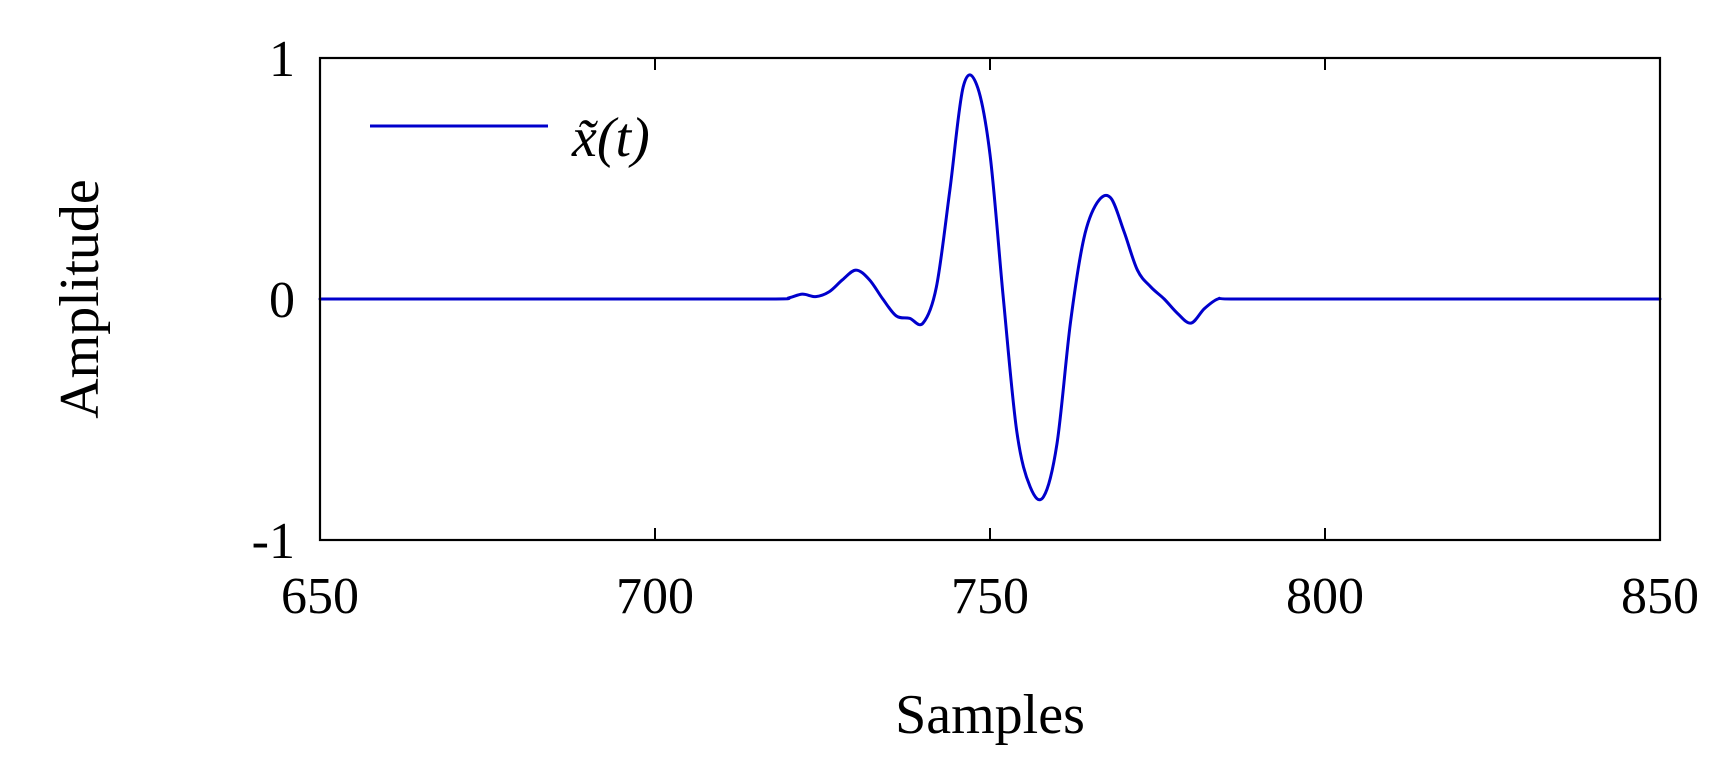 Image resolution: width=1726 pixels, height=758 pixels. I want to click on y-tick-label: 1, so click(282, 59).